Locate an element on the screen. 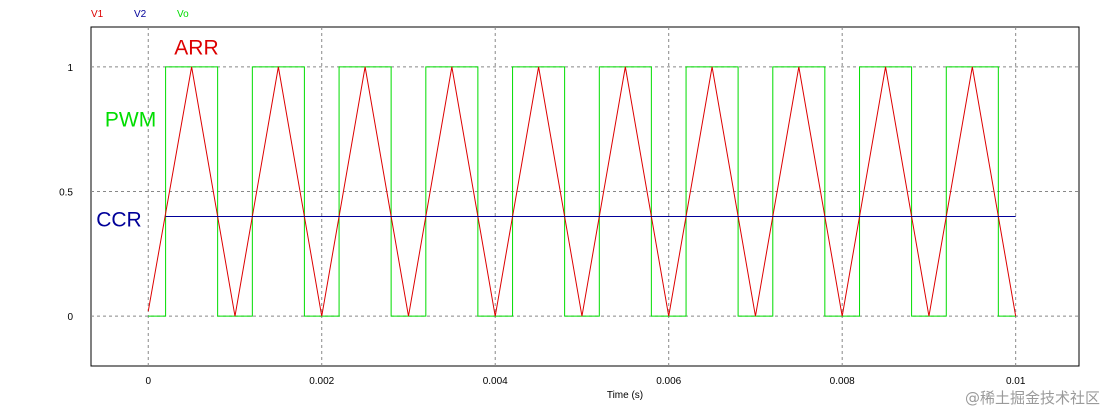 Image resolution: width=1109 pixels, height=419 pixels. x-tick-label: 0.01 is located at coordinates (1016, 381).